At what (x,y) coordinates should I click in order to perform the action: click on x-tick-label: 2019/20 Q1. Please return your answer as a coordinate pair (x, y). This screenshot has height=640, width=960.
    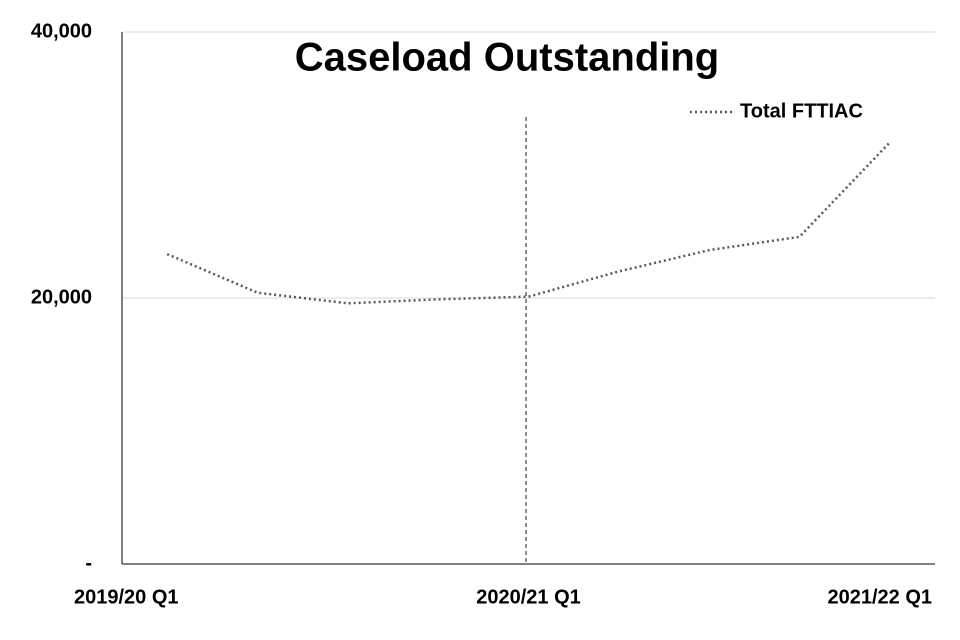
    Looking at the image, I should click on (126, 597).